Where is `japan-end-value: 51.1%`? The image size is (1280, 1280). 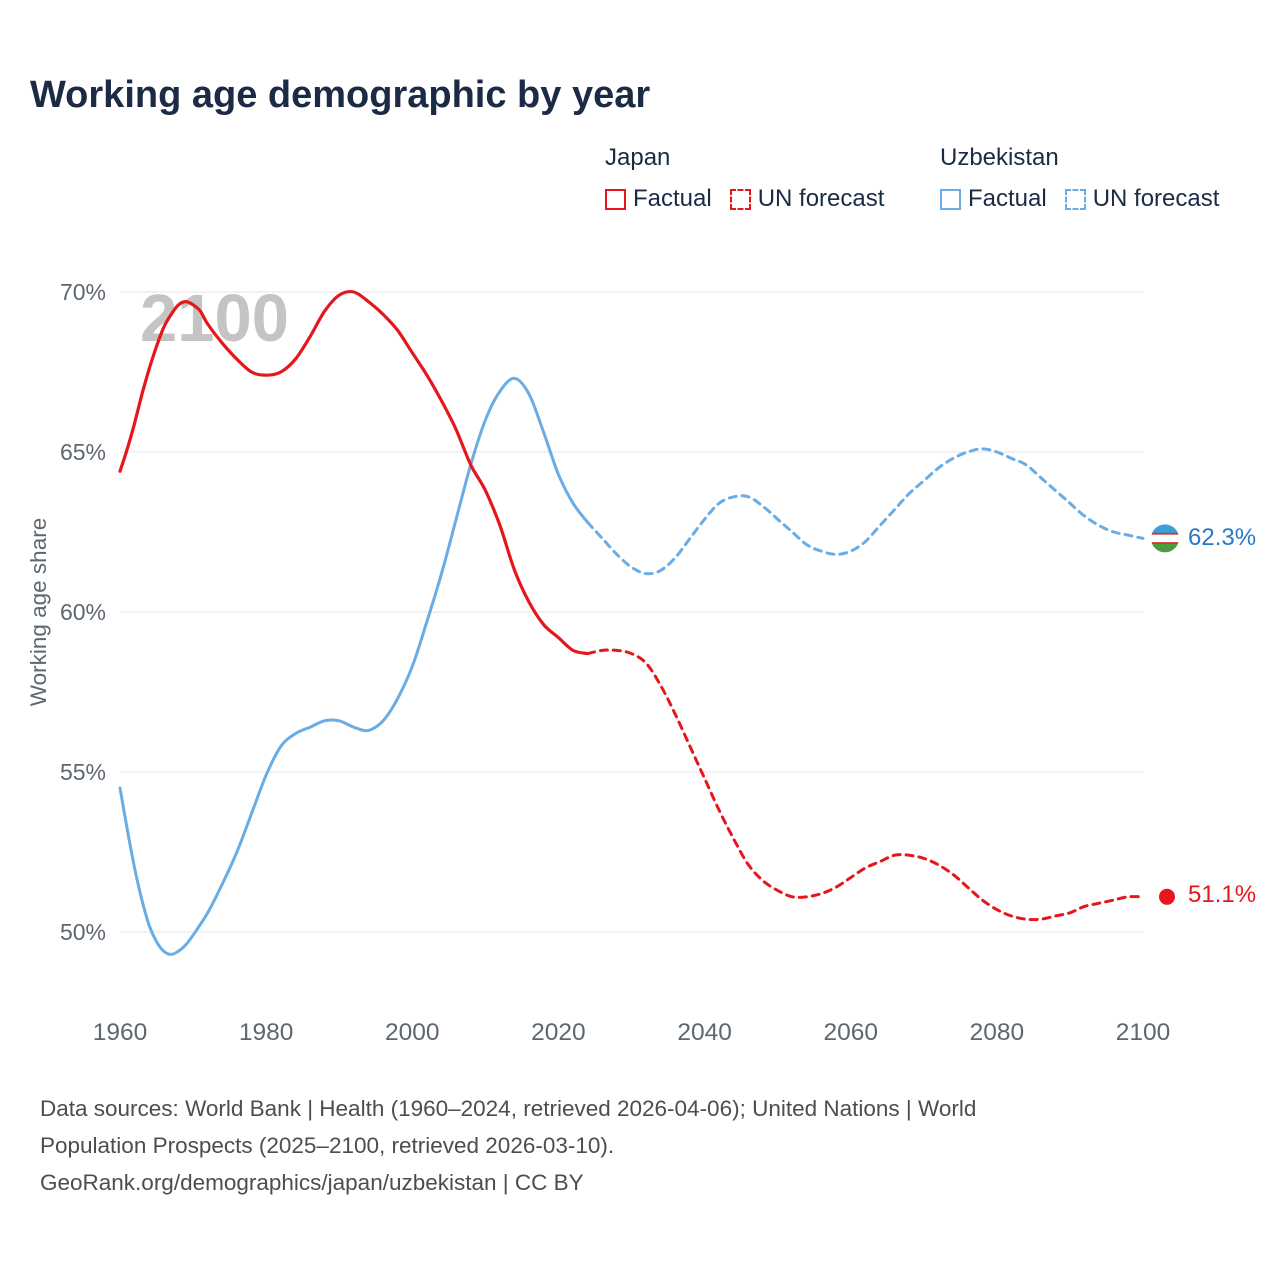
japan-end-value: 51.1% is located at coordinates (1222, 894).